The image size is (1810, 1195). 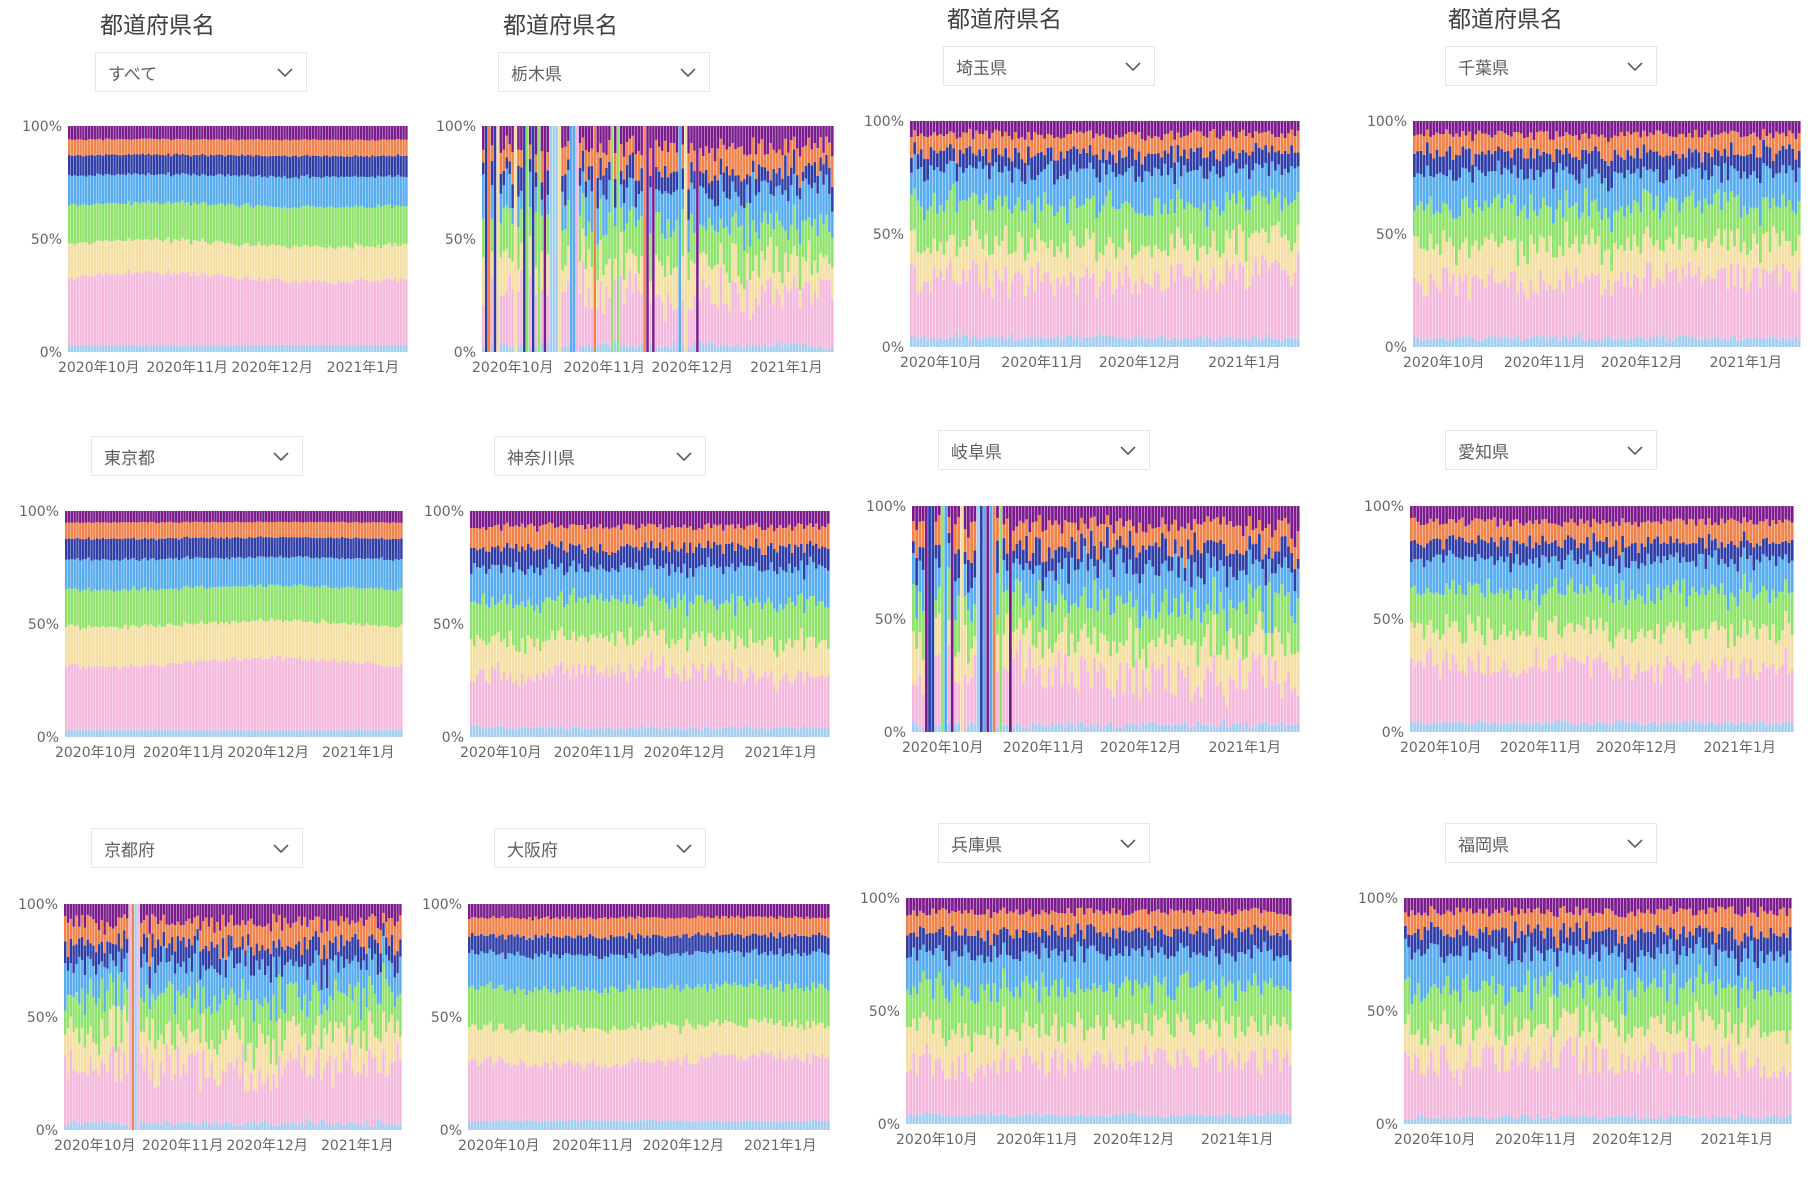 I want to click on prefecture-dropdown: 神奈川県, so click(x=600, y=456).